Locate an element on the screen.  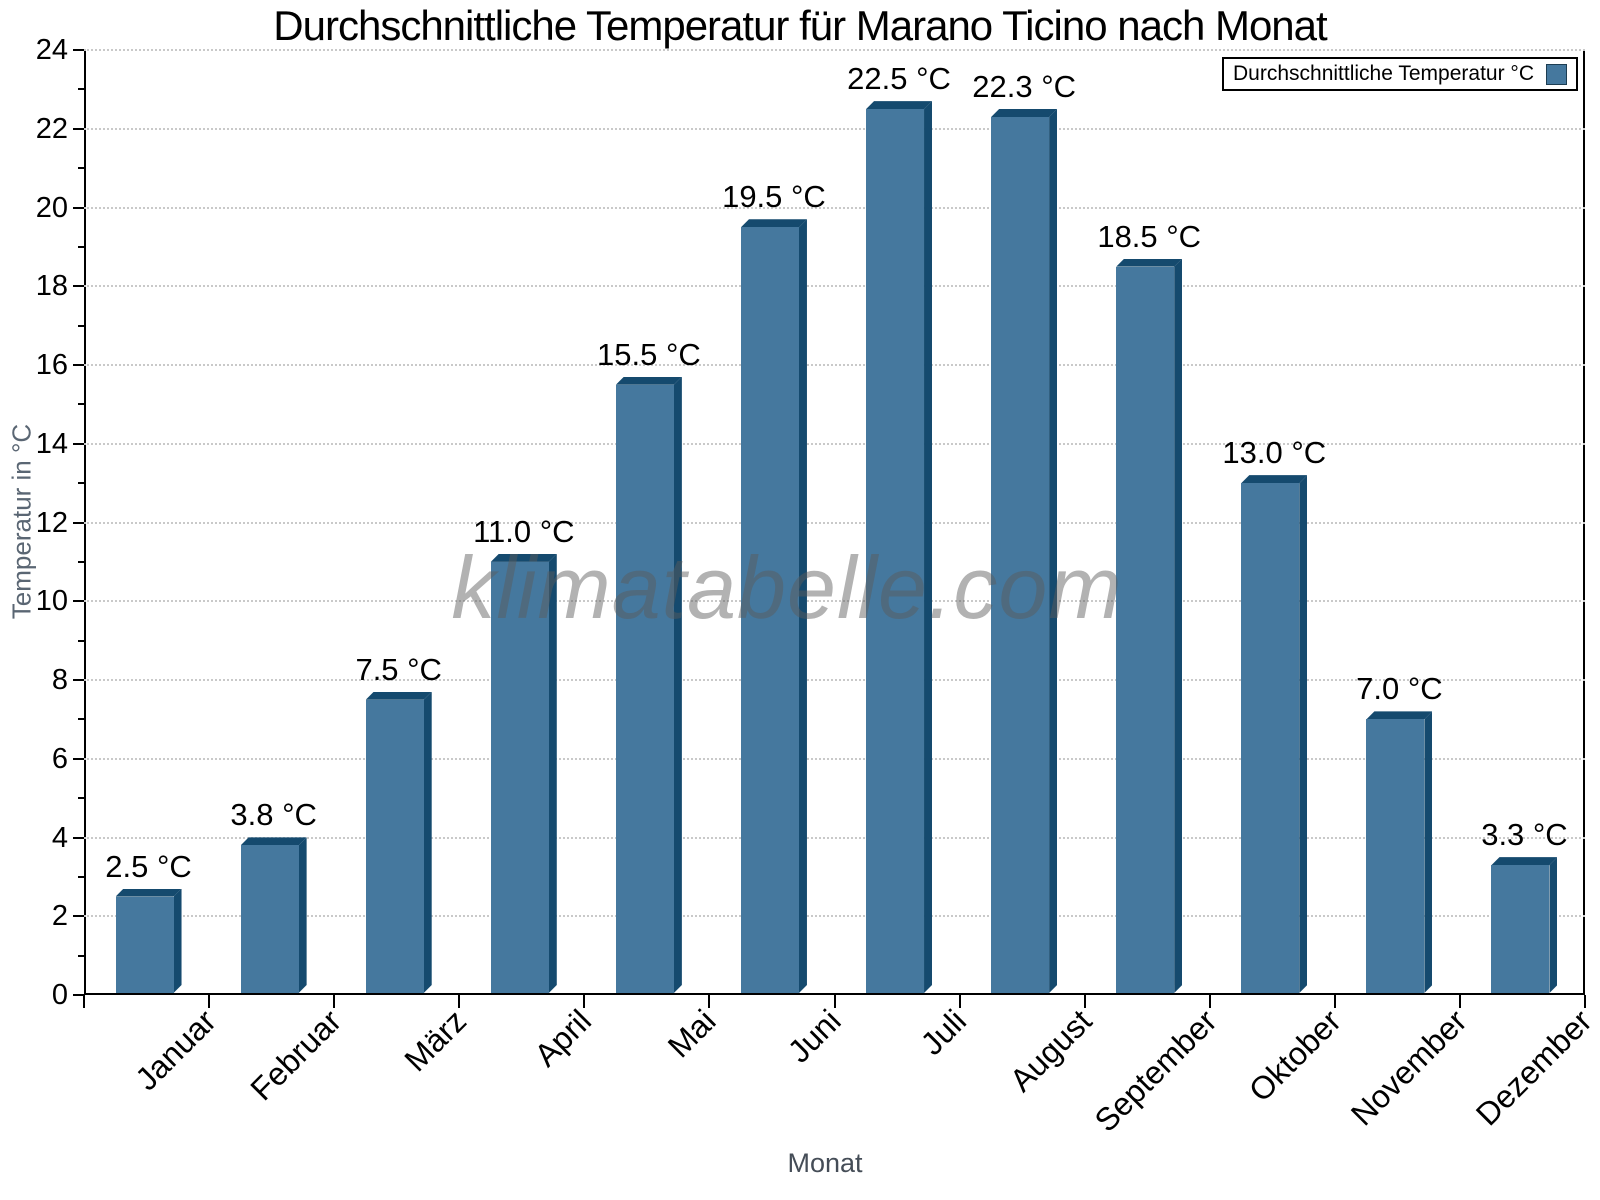
bar-side-Juni is located at coordinates (803, 606).